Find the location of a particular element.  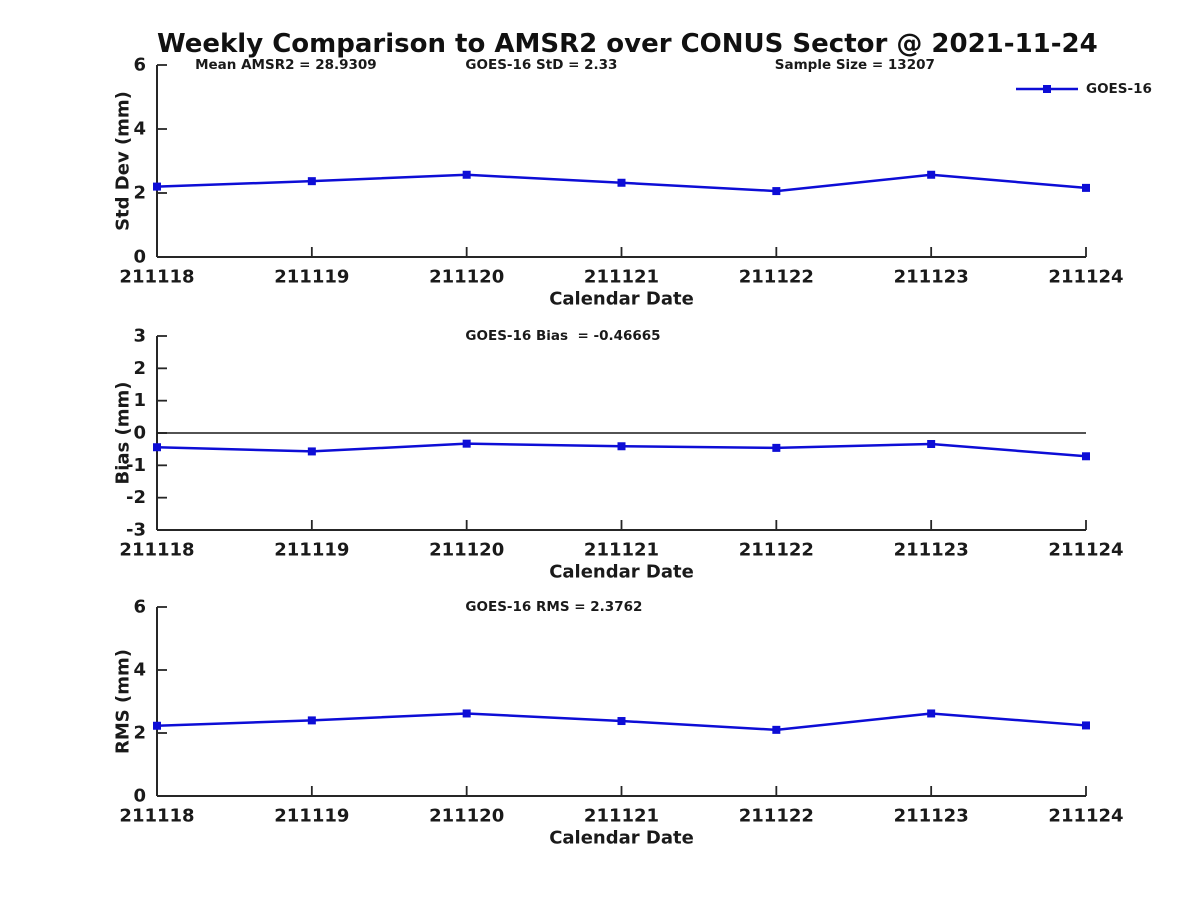

y-tick-label: -1 is located at coordinates (136, 465).